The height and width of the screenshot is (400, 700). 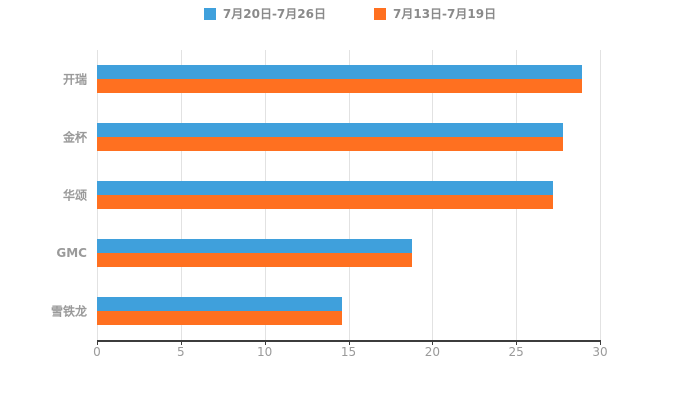 What do you see at coordinates (74, 137) in the screenshot?
I see `y-category-label: 金杯` at bounding box center [74, 137].